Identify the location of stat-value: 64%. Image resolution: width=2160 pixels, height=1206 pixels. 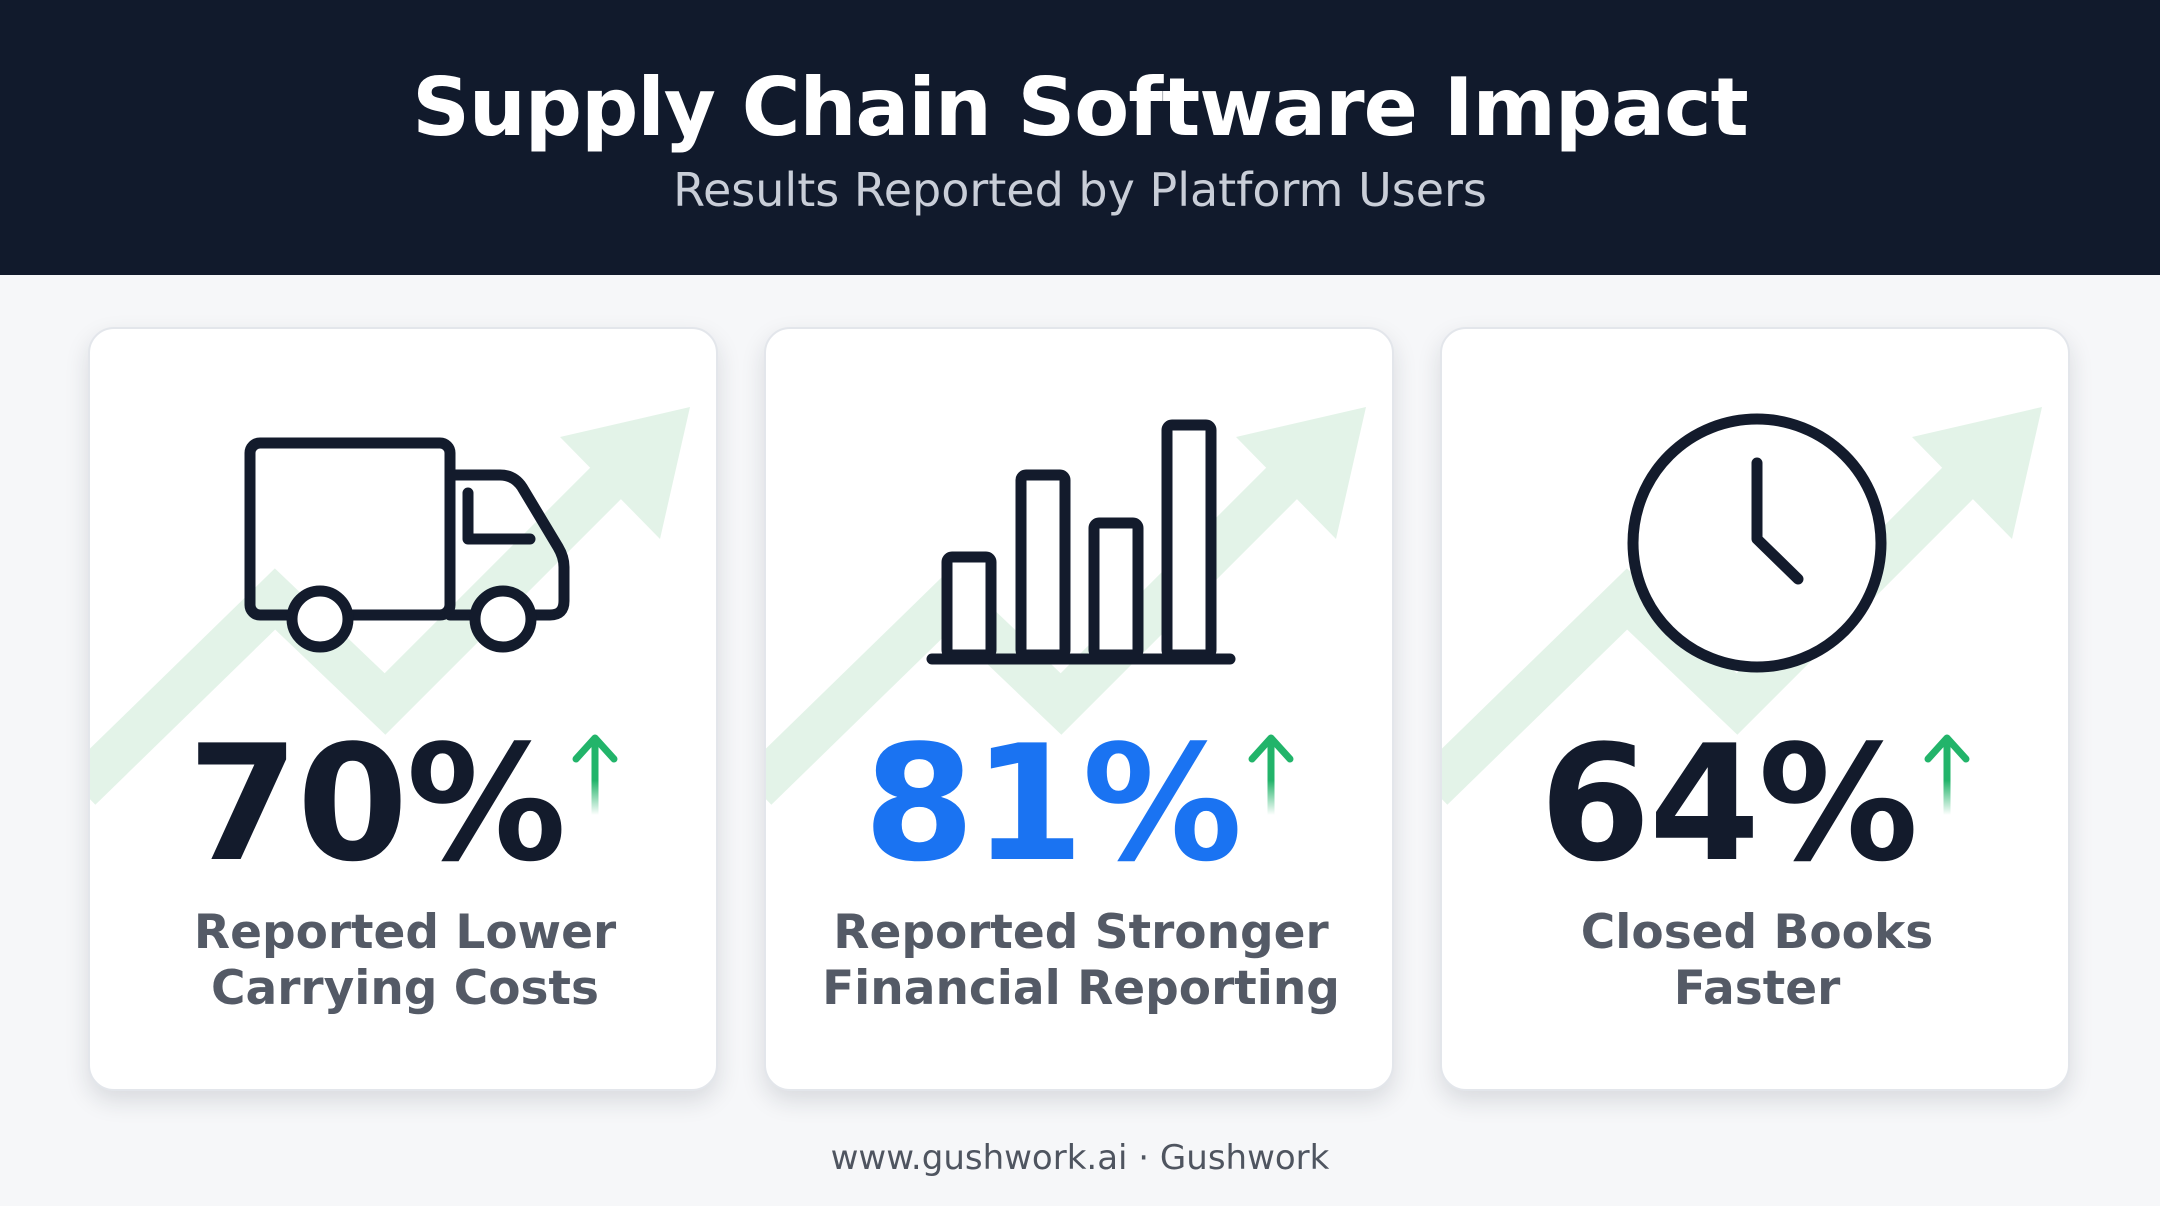
(1729, 803).